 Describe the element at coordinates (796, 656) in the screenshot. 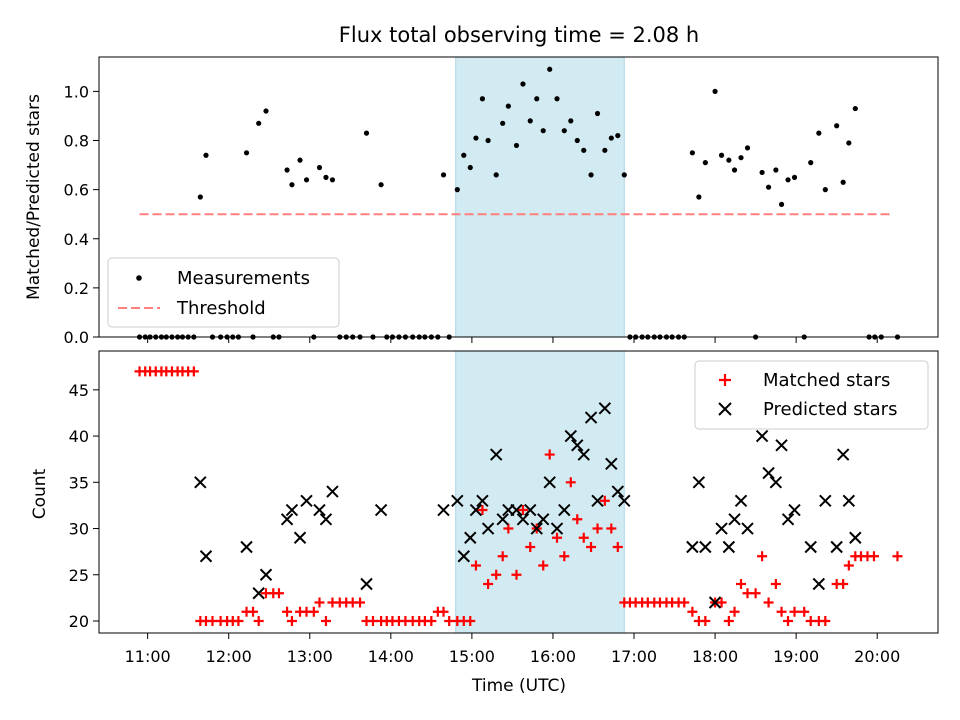

I see `x-tick-label: 19:00` at that location.